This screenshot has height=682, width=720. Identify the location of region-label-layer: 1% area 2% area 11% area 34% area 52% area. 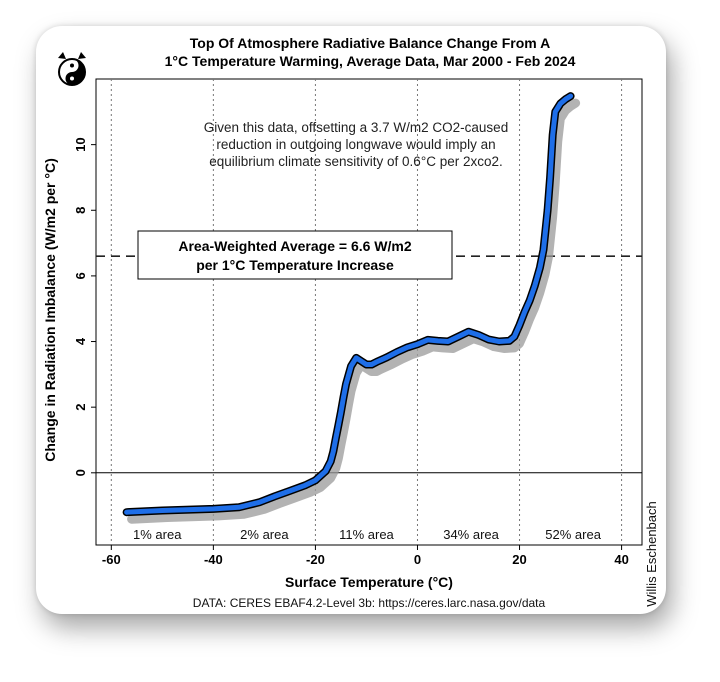
(367, 534).